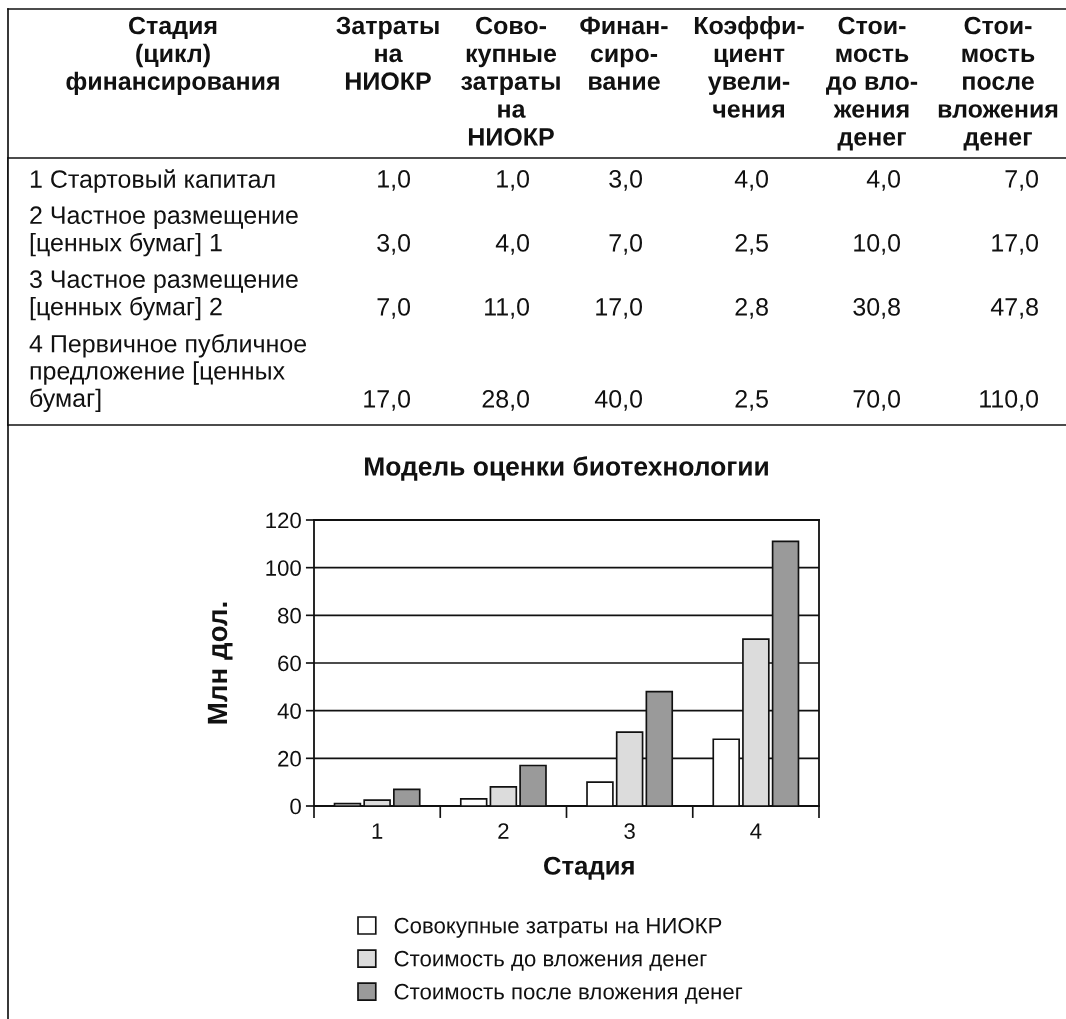 The width and height of the screenshot is (1066, 1019). I want to click on legend-label: Стоимость после вложения денег, so click(568, 993).